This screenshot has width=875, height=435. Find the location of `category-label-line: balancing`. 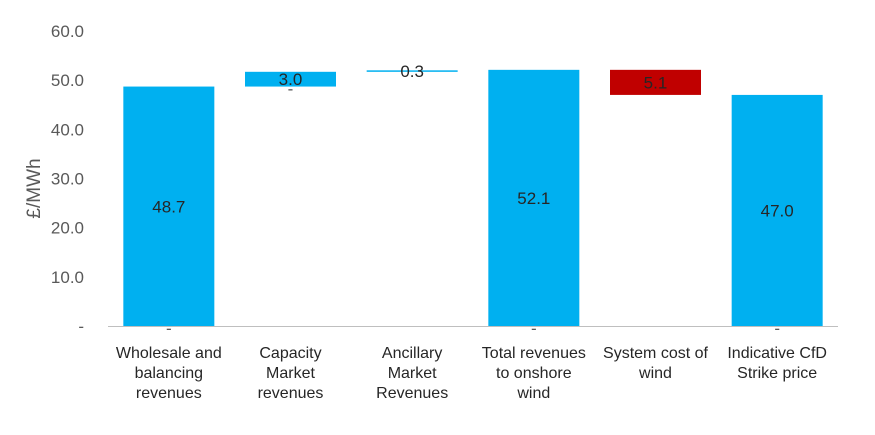

category-label-line: balancing is located at coordinates (169, 373).